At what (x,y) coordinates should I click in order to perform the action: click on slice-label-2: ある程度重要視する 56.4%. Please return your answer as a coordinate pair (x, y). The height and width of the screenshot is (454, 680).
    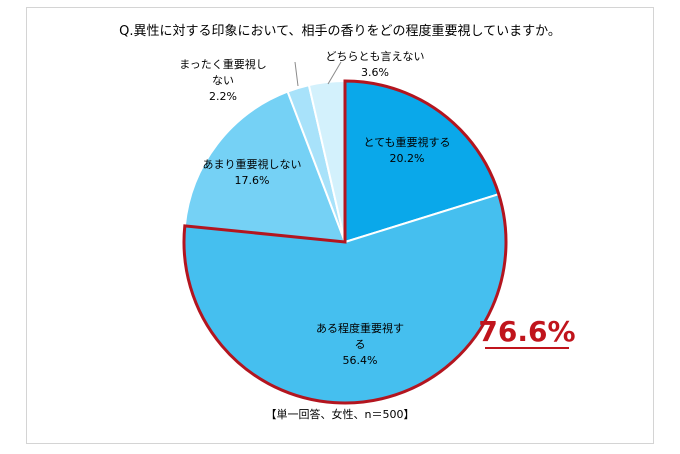
    Looking at the image, I should click on (360, 344).